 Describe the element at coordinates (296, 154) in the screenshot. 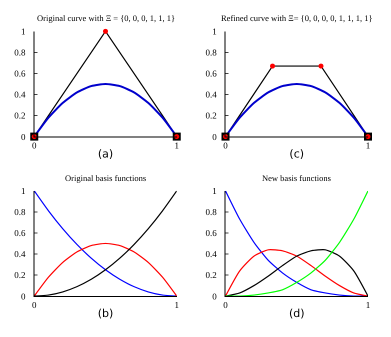

I see `x-axis-title: (c)` at that location.